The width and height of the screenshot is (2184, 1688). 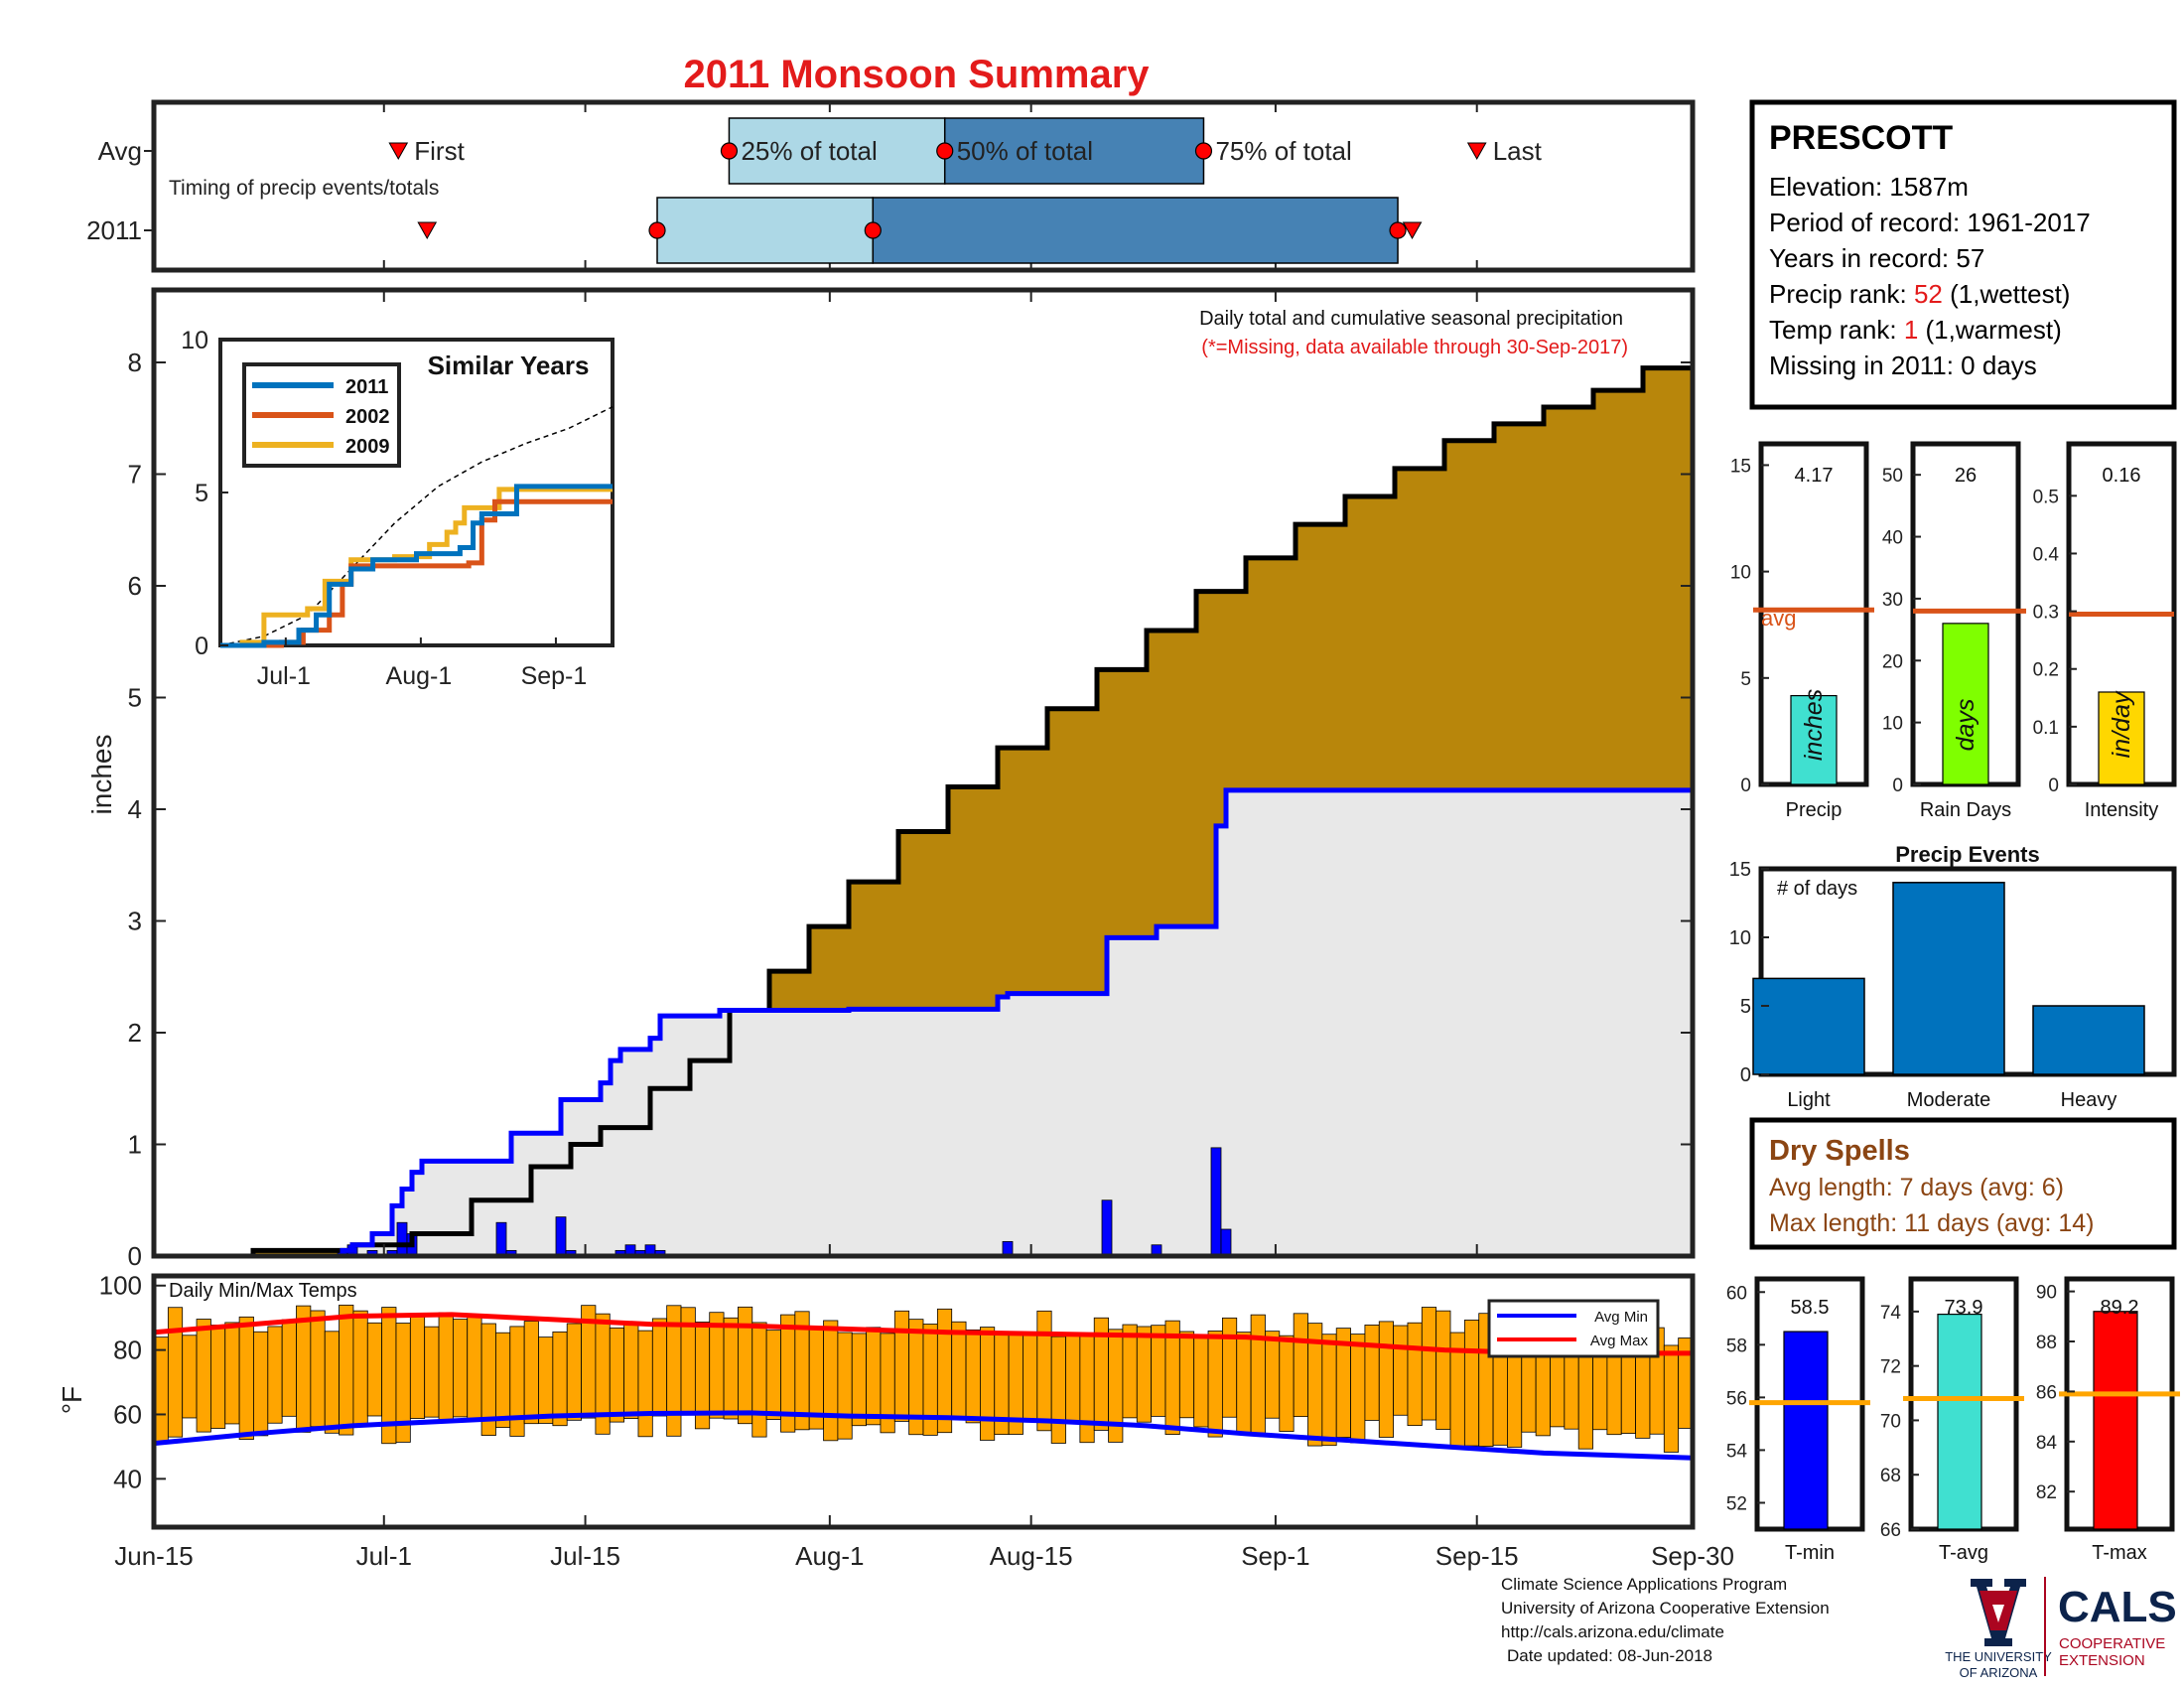 What do you see at coordinates (1890, 1367) in the screenshot?
I see `temp-ytick-label: 72` at bounding box center [1890, 1367].